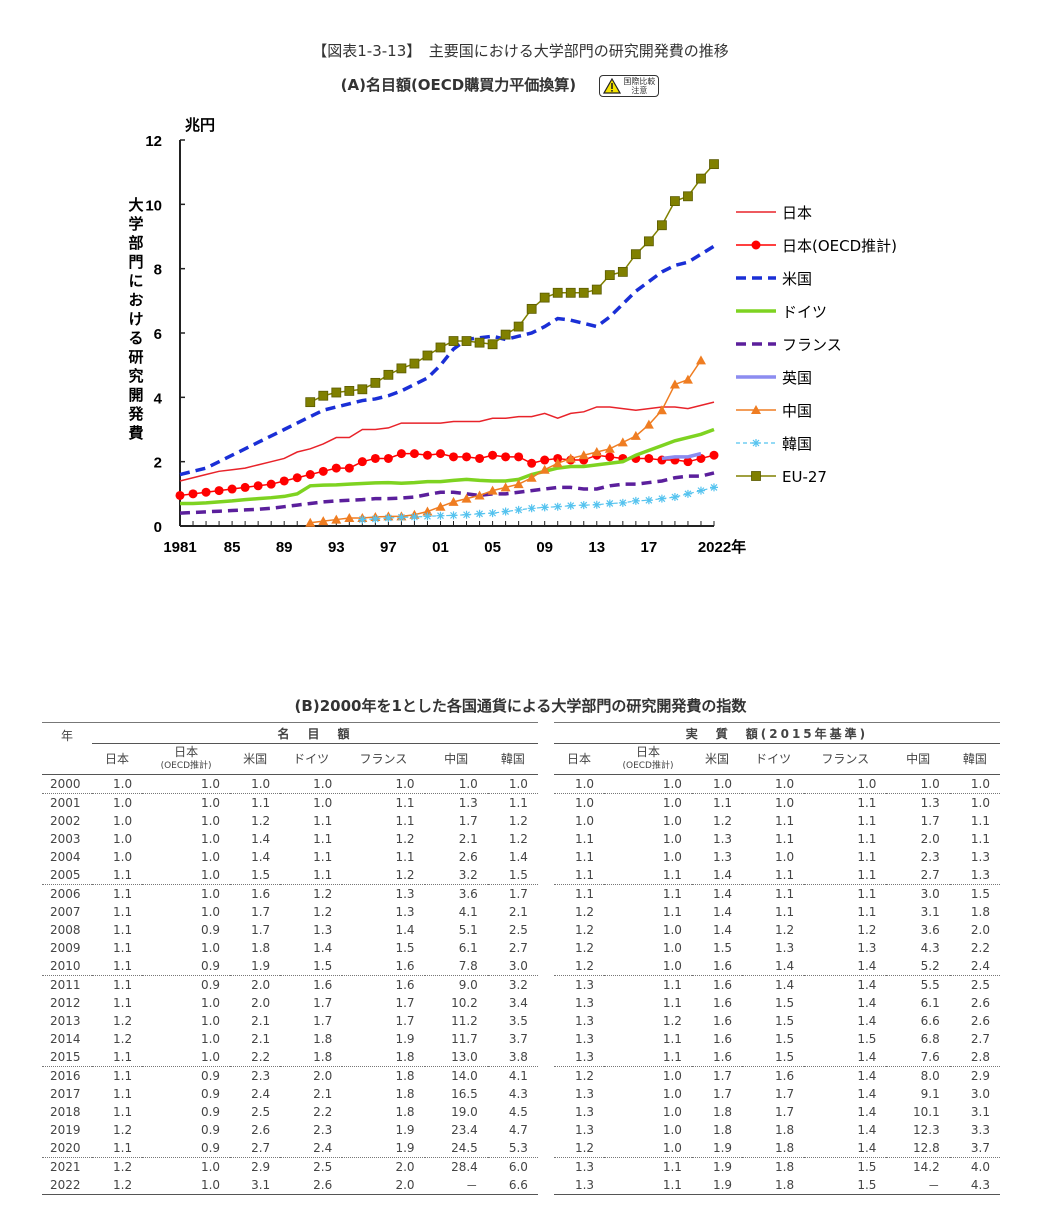  Describe the element at coordinates (518, 948) in the screenshot. I see `nominal-cell: 2.7` at that location.